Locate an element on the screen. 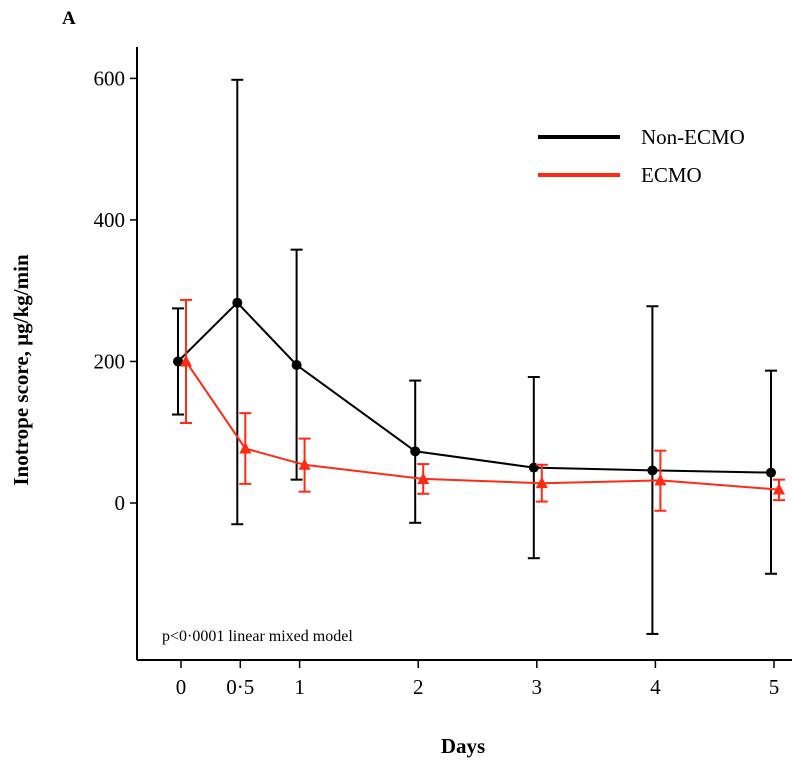 The height and width of the screenshot is (763, 793). y-tick-label: 400 is located at coordinates (110, 220).